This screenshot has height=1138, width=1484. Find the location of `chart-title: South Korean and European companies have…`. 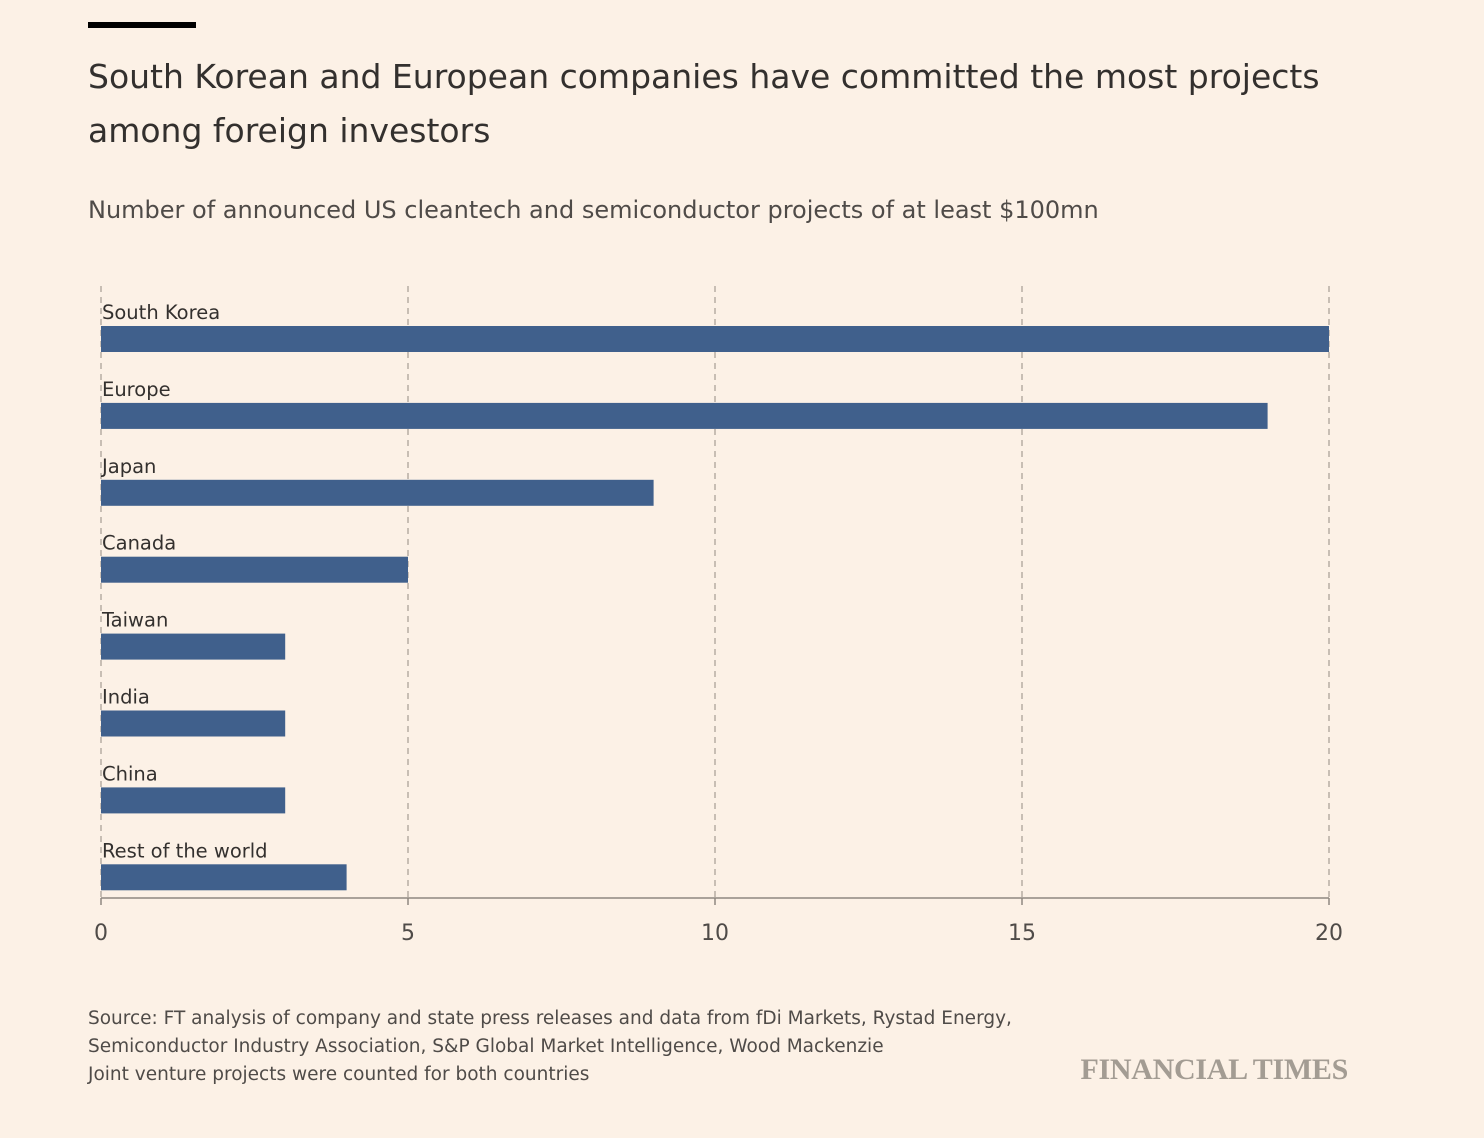

chart-title: South Korean and European companies have… is located at coordinates (704, 103).